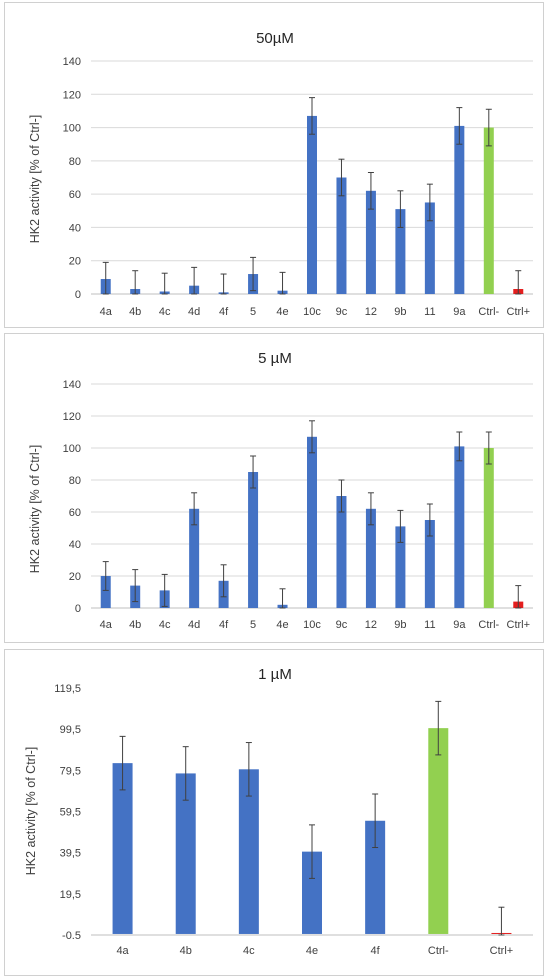  What do you see at coordinates (71, 936) in the screenshot?
I see `y-tick-label: -0.5` at bounding box center [71, 936].